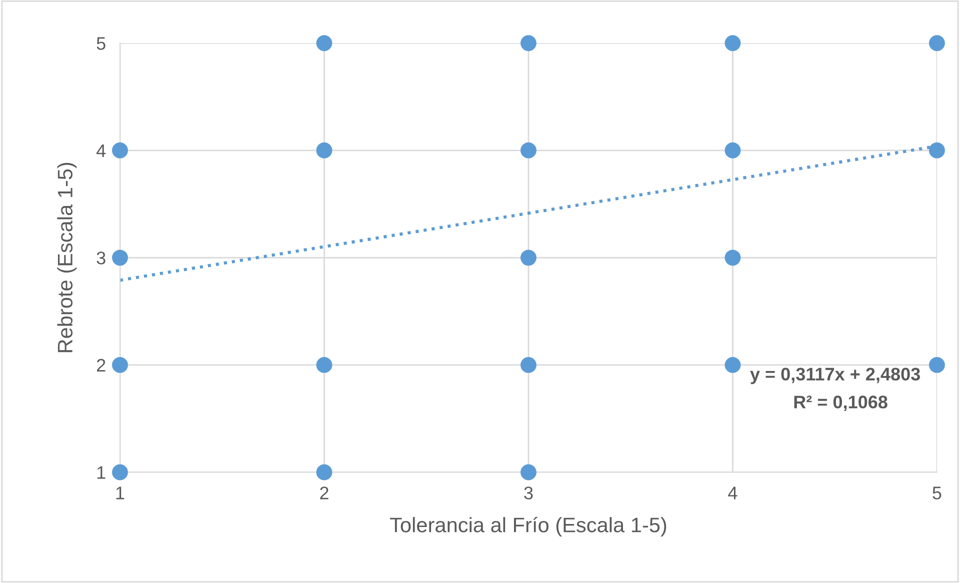  I want to click on x-tick-label: 5, so click(937, 493).